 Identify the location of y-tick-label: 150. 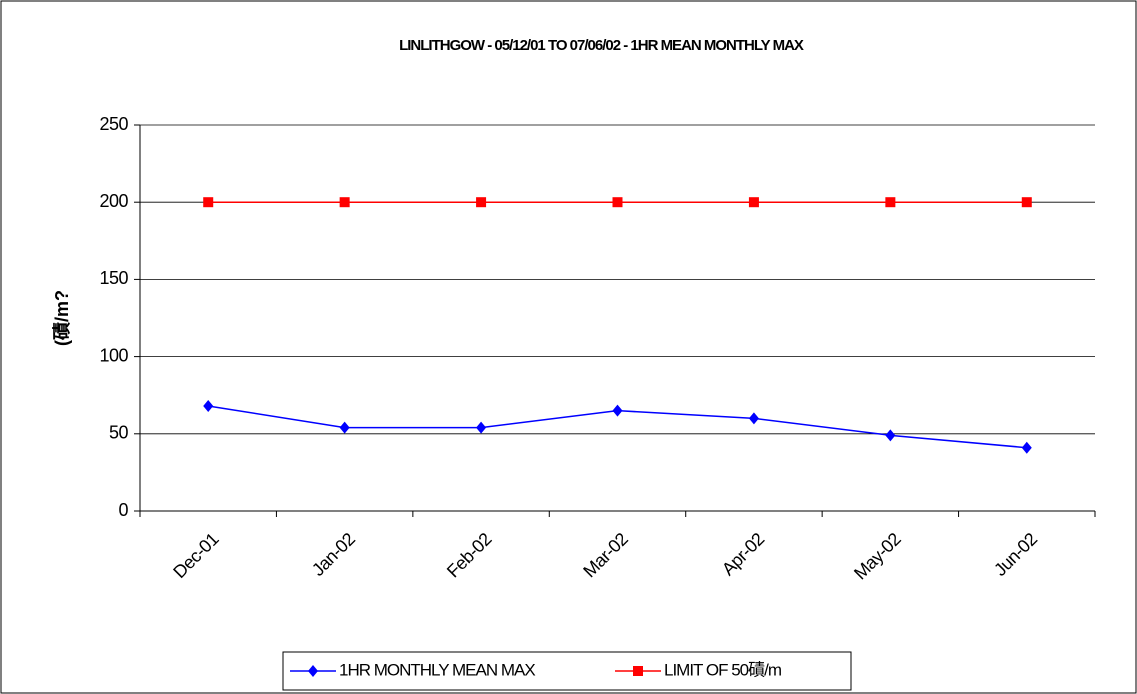
(113, 278).